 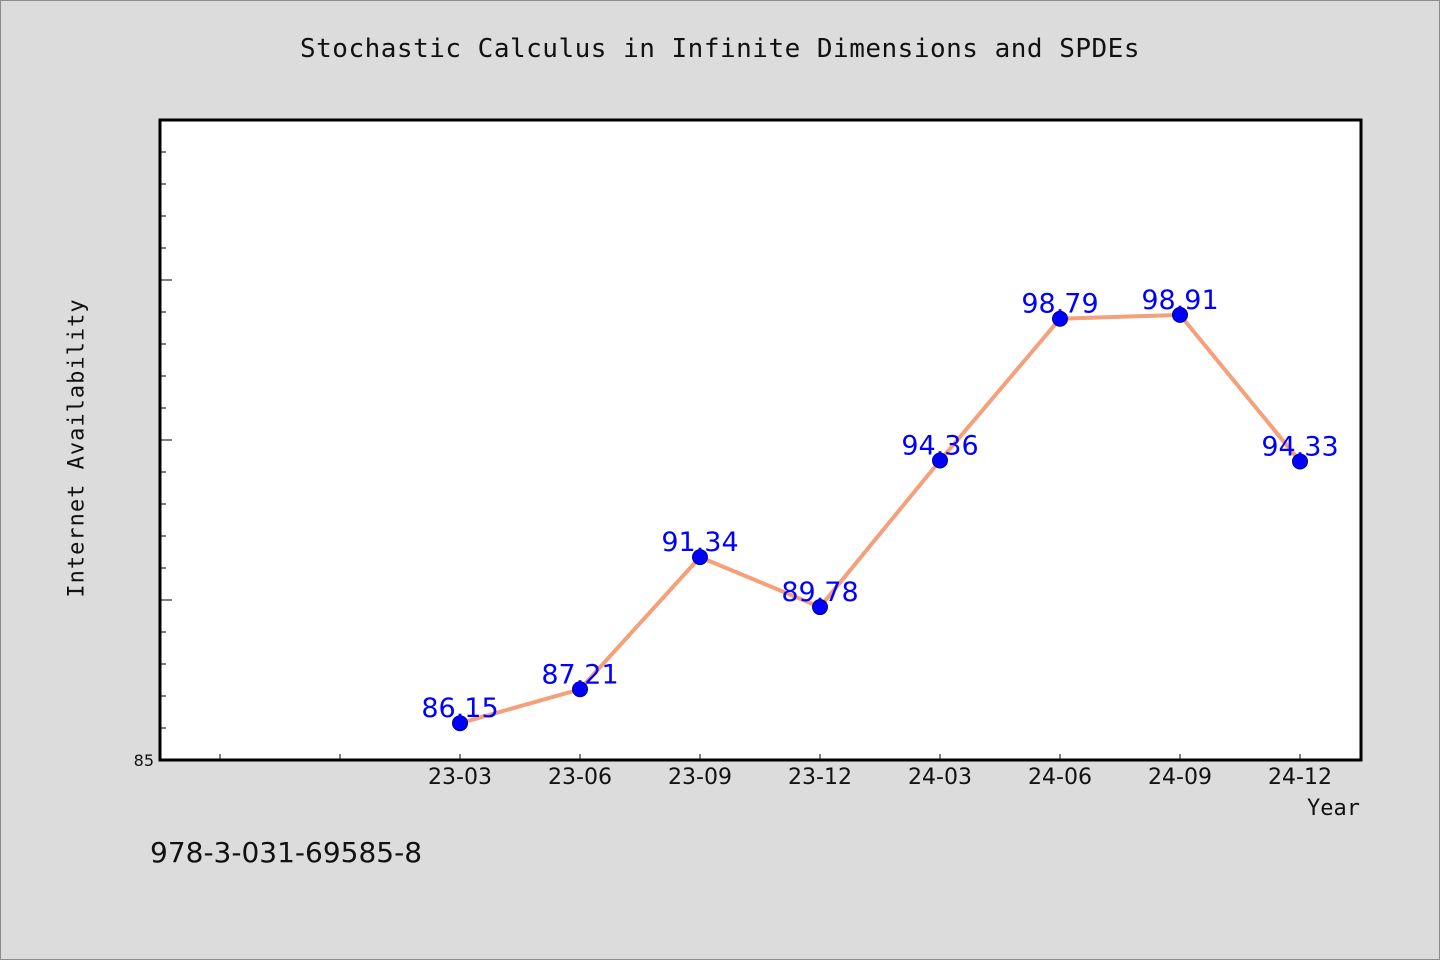 I want to click on data-label: 98.79, so click(x=1059, y=304).